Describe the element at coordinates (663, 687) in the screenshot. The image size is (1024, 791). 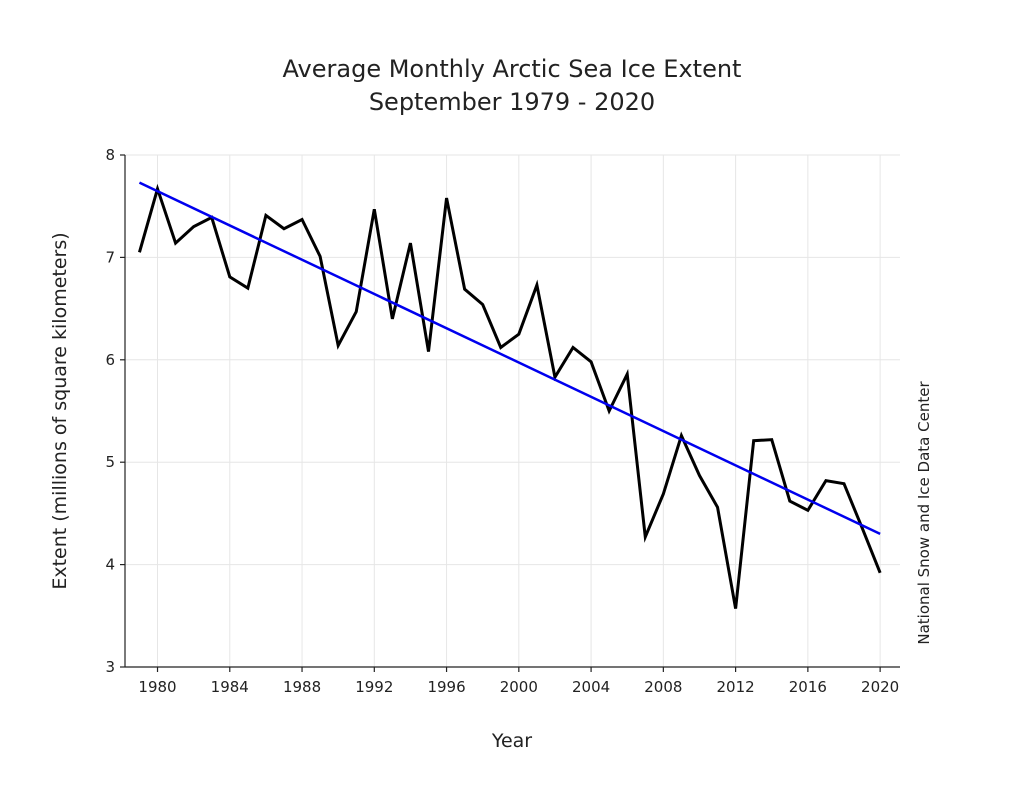
I see `x-tick-label: 2008` at that location.